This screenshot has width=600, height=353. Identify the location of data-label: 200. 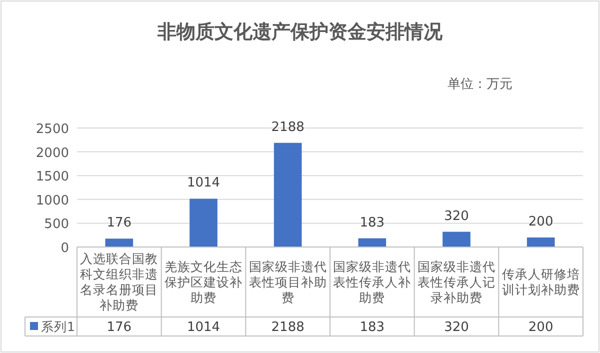
(541, 327).